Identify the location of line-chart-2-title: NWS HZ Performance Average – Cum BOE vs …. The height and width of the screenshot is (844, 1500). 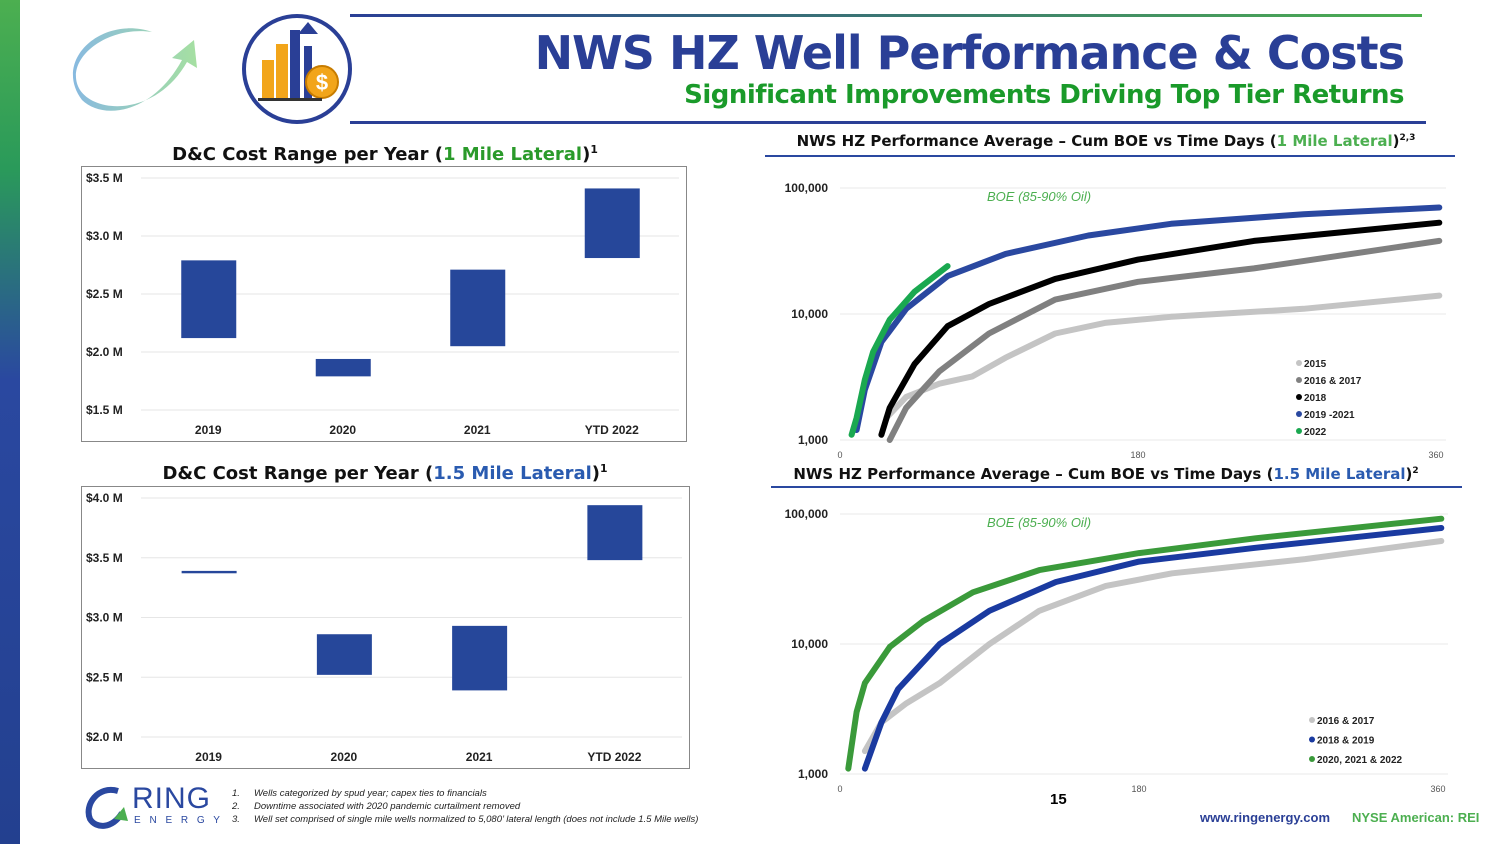
(1106, 474).